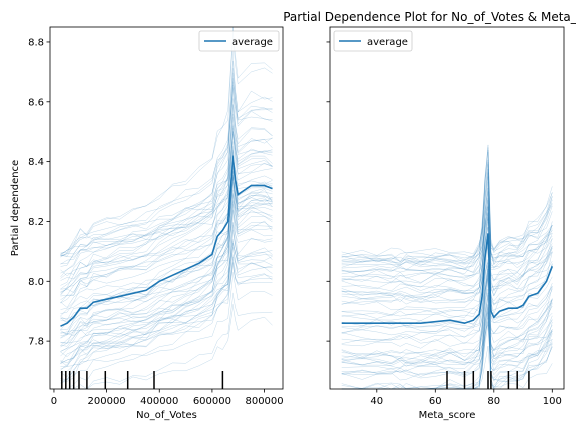 The width and height of the screenshot is (576, 432). Describe the element at coordinates (36, 162) in the screenshot. I see `y-tick-label: 8.4` at that location.